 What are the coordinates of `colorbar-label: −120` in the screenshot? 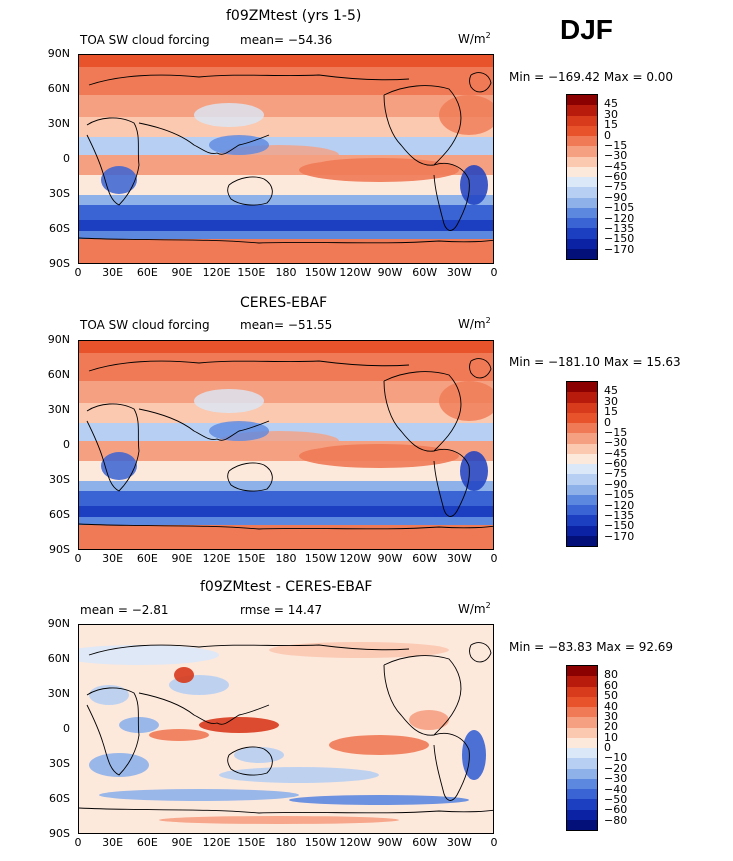 It's located at (619, 505).